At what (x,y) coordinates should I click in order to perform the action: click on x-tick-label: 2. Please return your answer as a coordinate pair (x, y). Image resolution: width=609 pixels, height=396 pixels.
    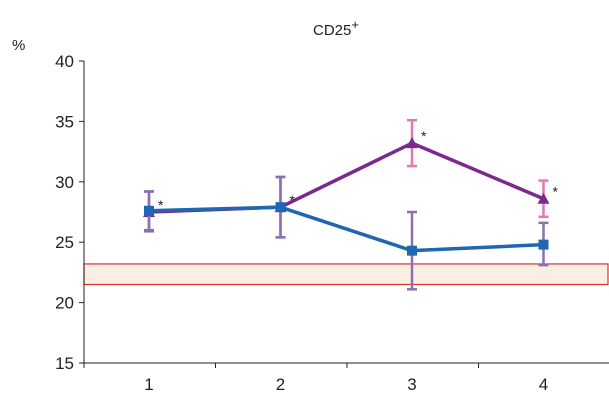
    Looking at the image, I should click on (280, 384).